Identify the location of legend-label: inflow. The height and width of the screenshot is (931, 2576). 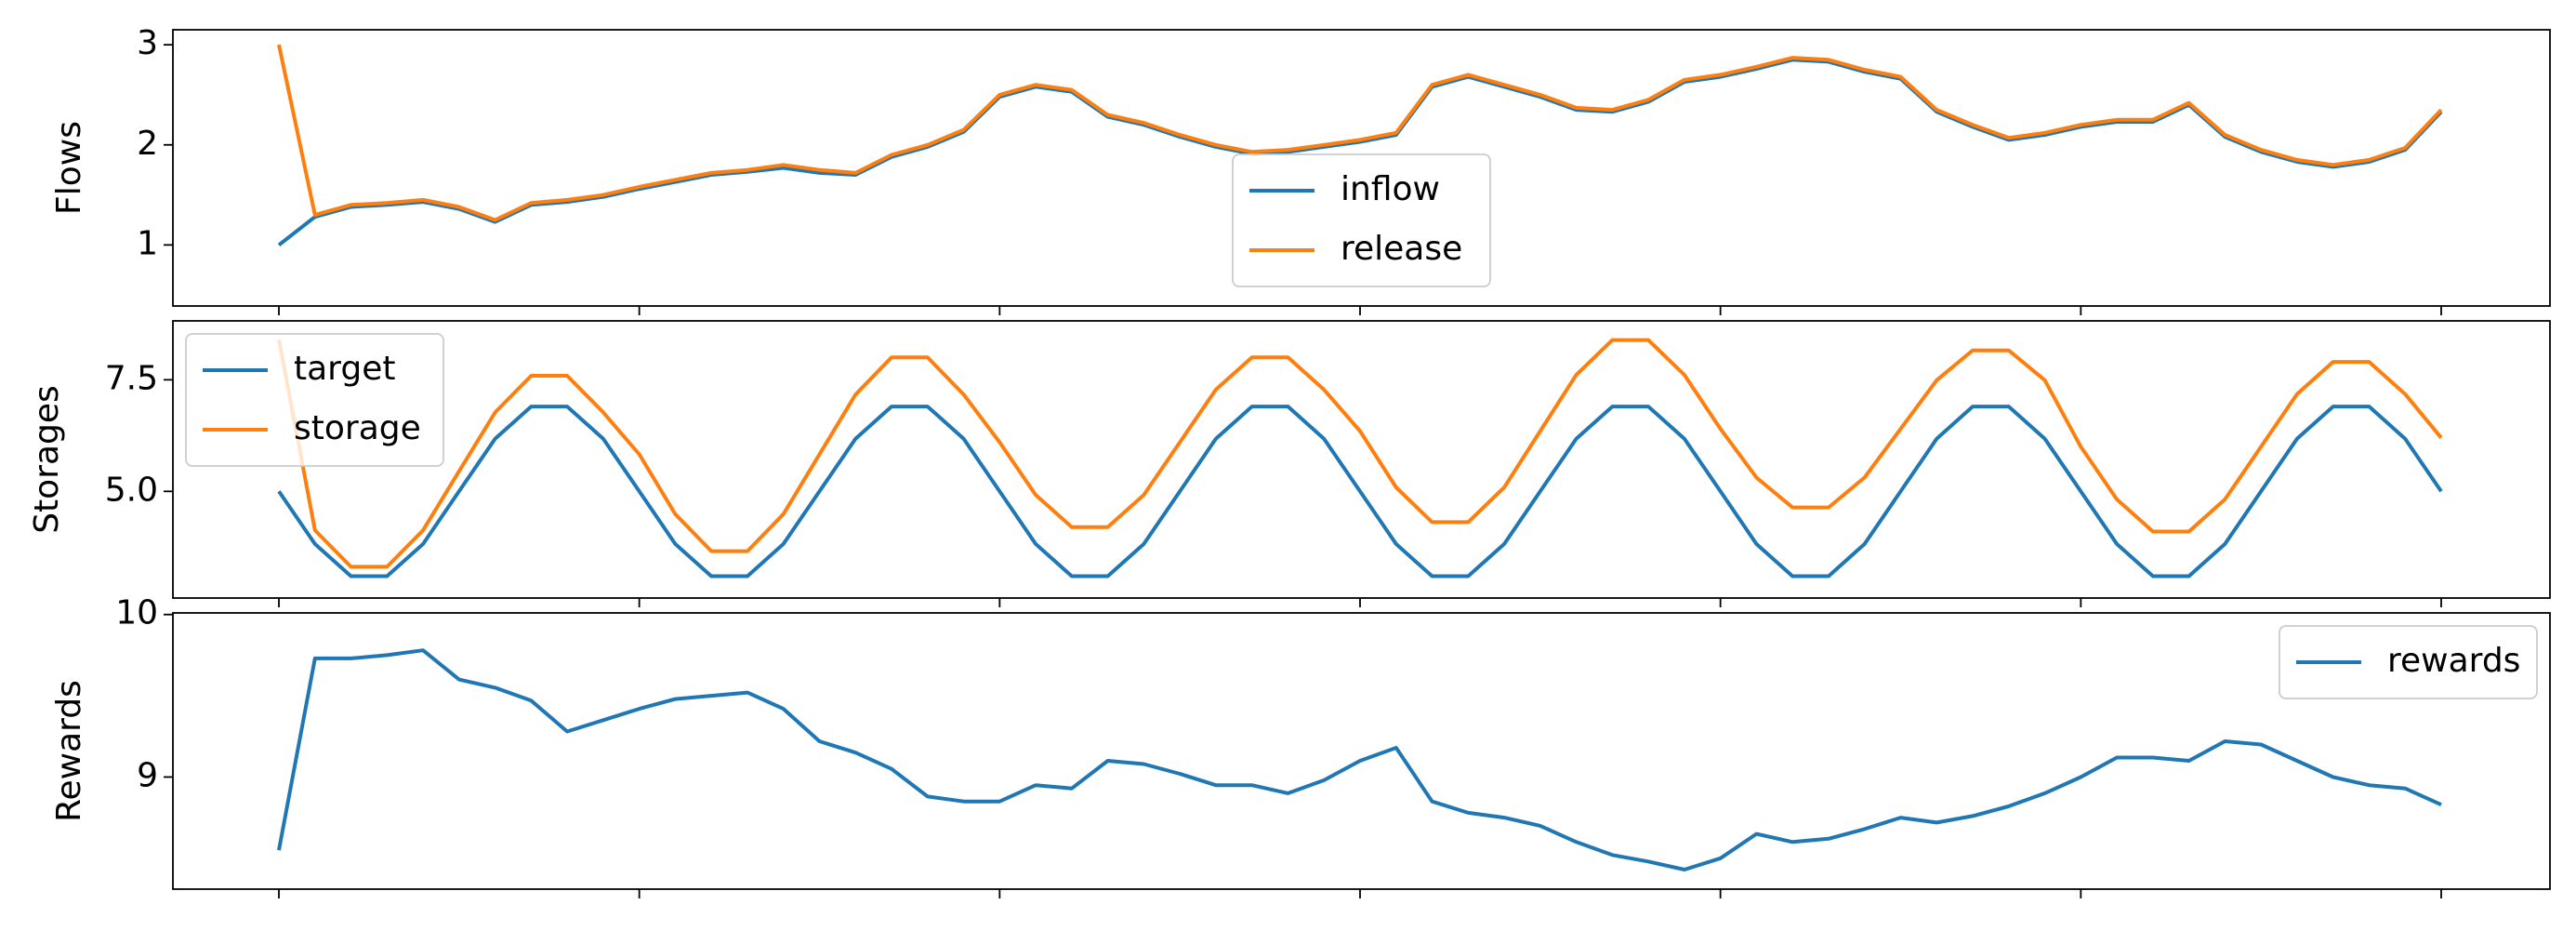
(1390, 189).